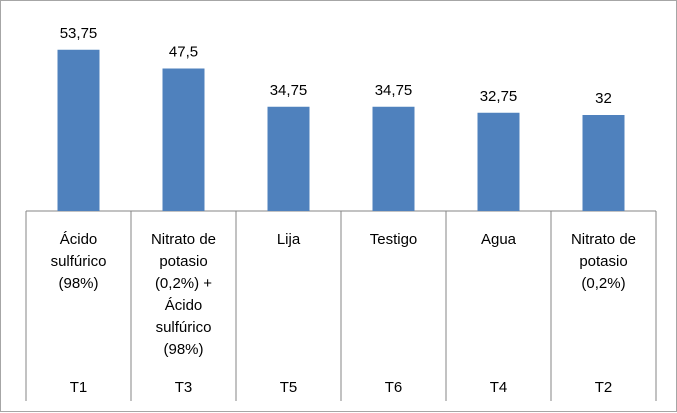  What do you see at coordinates (183, 52) in the screenshot?
I see `data-label: 47,5` at bounding box center [183, 52].